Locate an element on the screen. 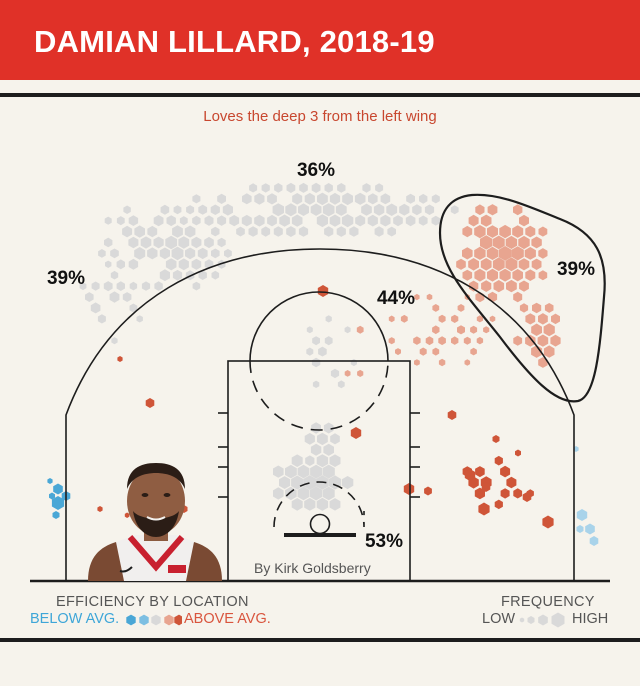  paint is located at coordinates (319, 471).